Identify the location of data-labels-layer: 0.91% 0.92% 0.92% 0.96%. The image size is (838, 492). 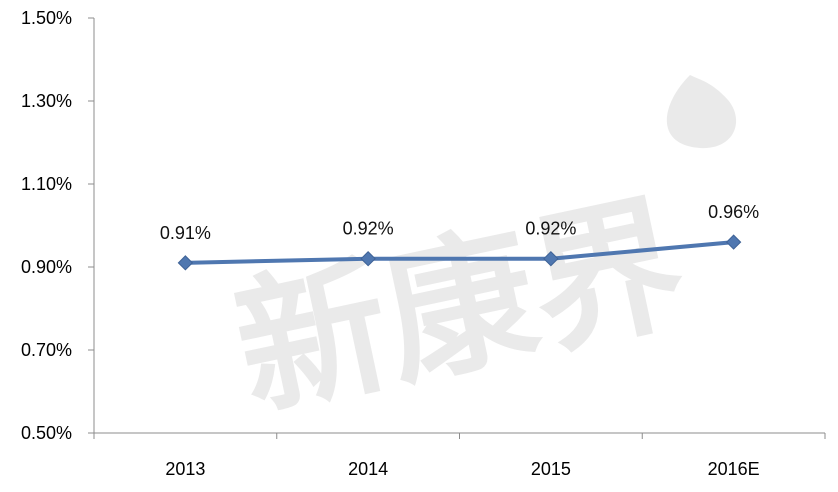
(459, 222).